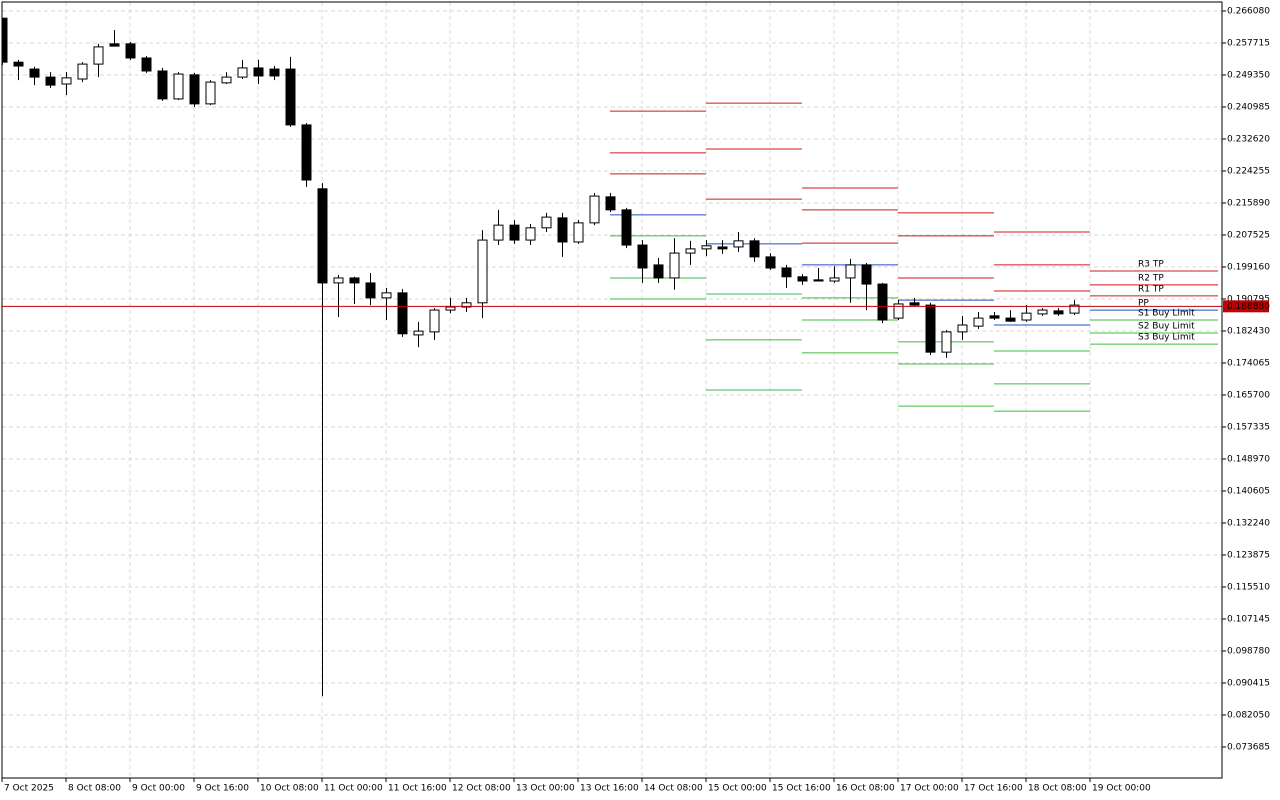 This screenshot has height=800, width=1280. Describe the element at coordinates (417, 789) in the screenshot. I see `x-tick-label: 11 Oct 16:00` at that location.